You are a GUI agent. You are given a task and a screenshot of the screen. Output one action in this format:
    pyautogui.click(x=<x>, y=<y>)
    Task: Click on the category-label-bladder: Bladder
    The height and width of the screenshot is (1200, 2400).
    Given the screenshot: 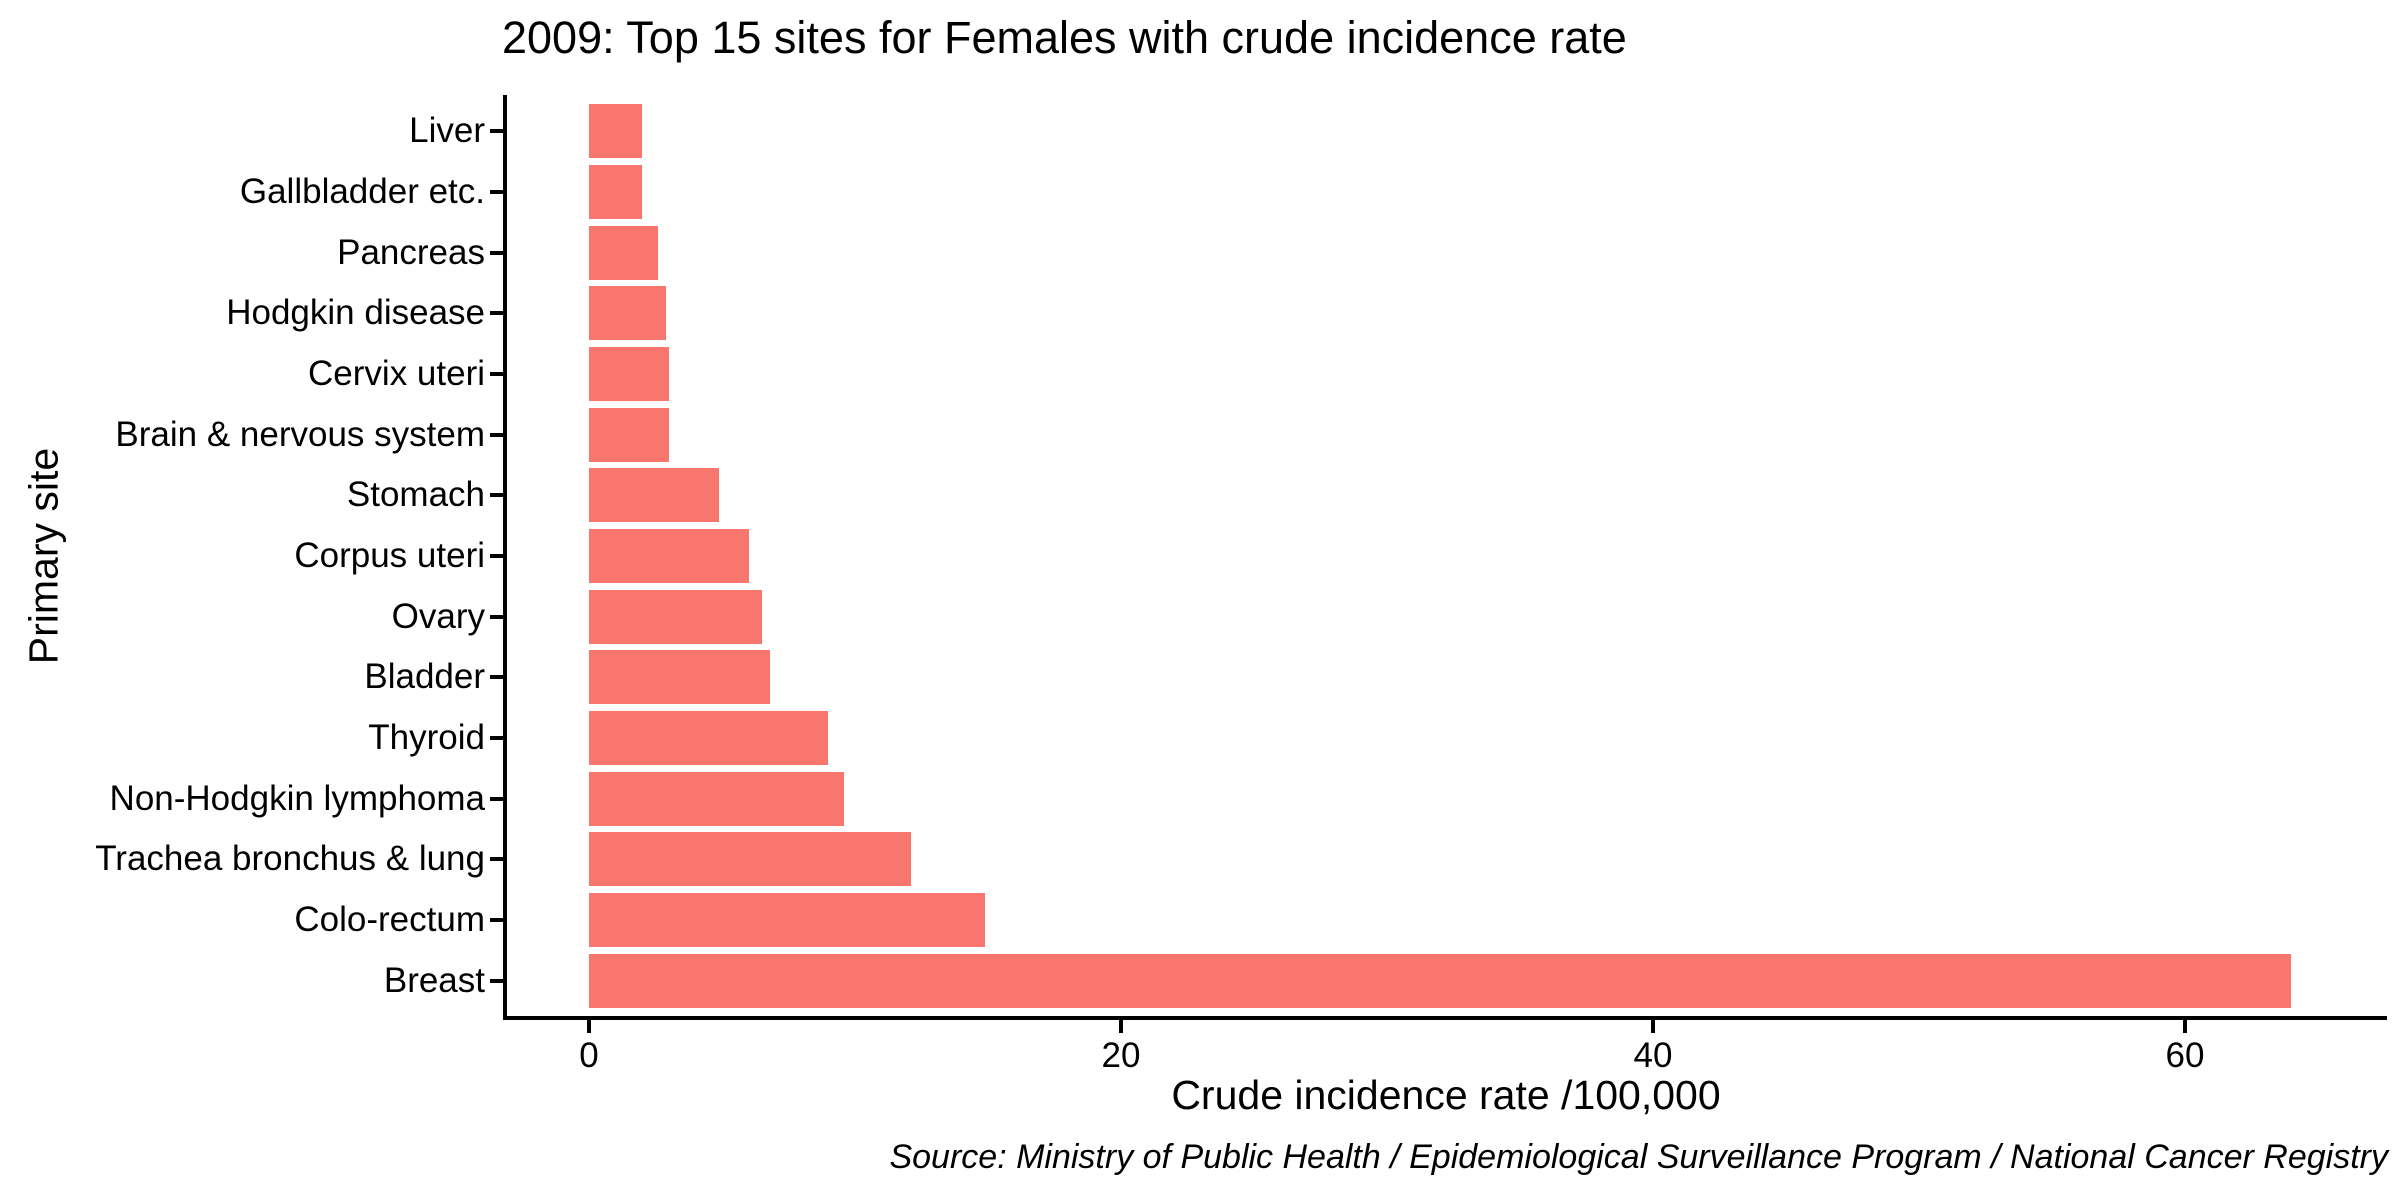 What is the action you would take?
    pyautogui.click(x=424, y=677)
    